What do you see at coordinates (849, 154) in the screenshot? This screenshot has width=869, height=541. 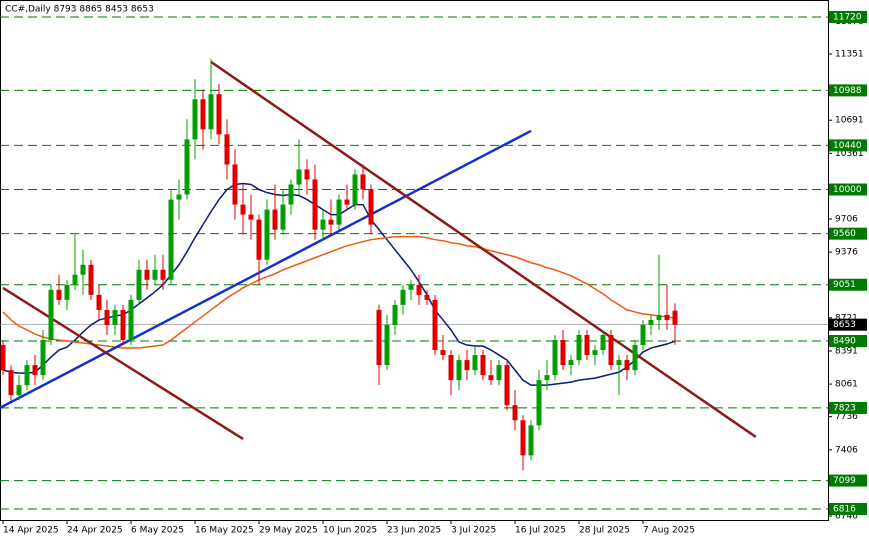 I see `y-tick-label: 10361` at bounding box center [849, 154].